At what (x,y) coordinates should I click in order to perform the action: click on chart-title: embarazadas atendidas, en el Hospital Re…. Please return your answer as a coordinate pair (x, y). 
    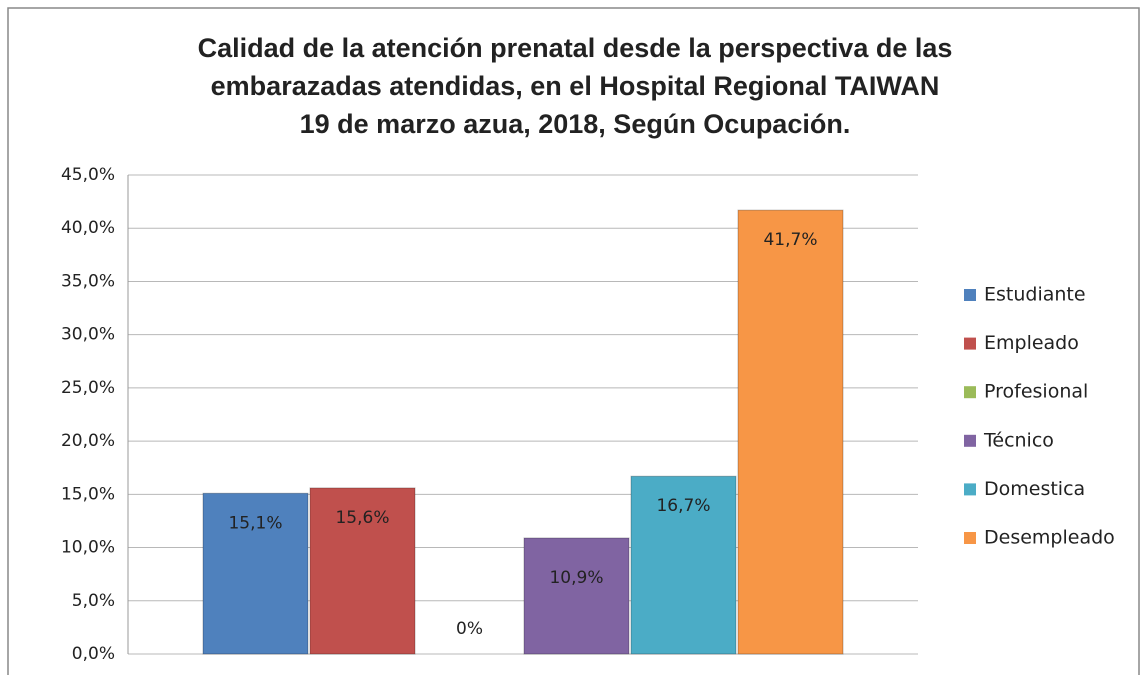
    Looking at the image, I should click on (575, 86).